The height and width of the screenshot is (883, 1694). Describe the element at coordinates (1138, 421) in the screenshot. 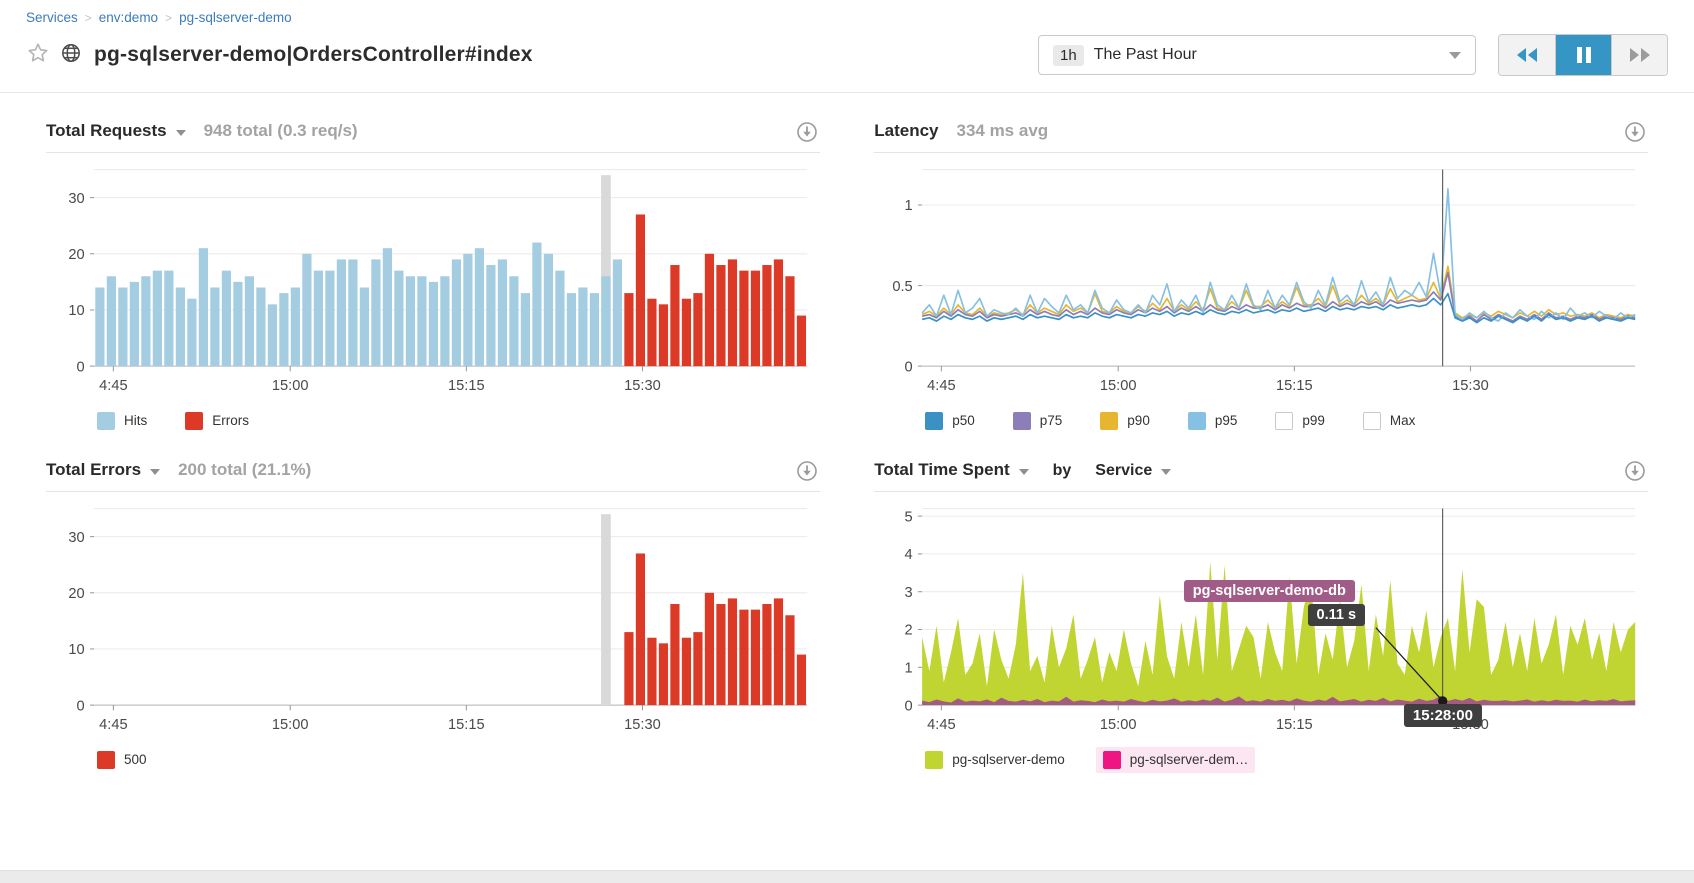

I see `legend-label: p90` at that location.